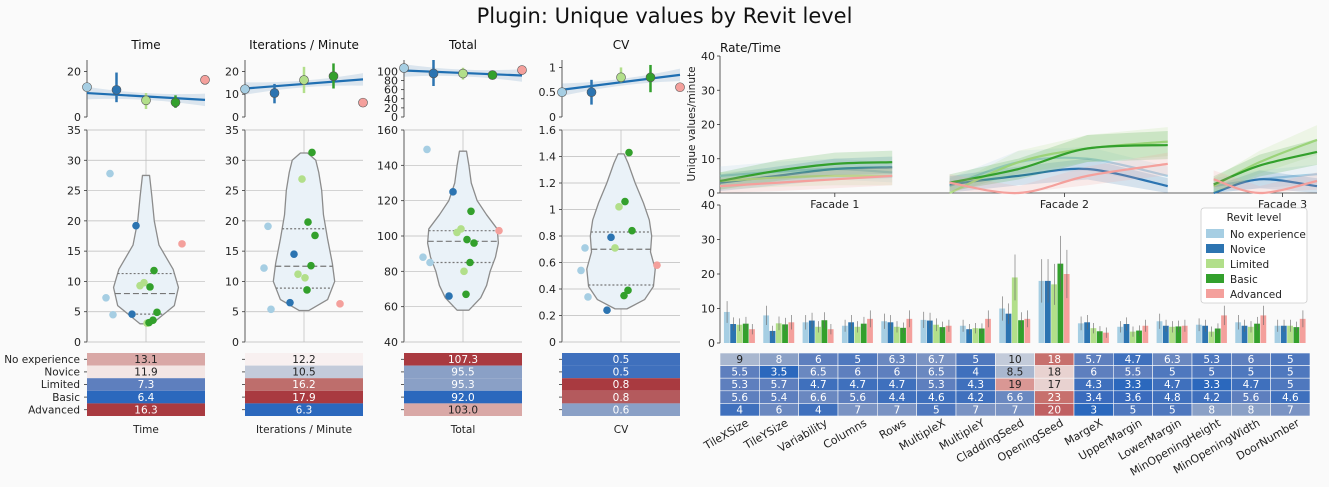  I want to click on rate-curve-Basic, so click(1058, 163).